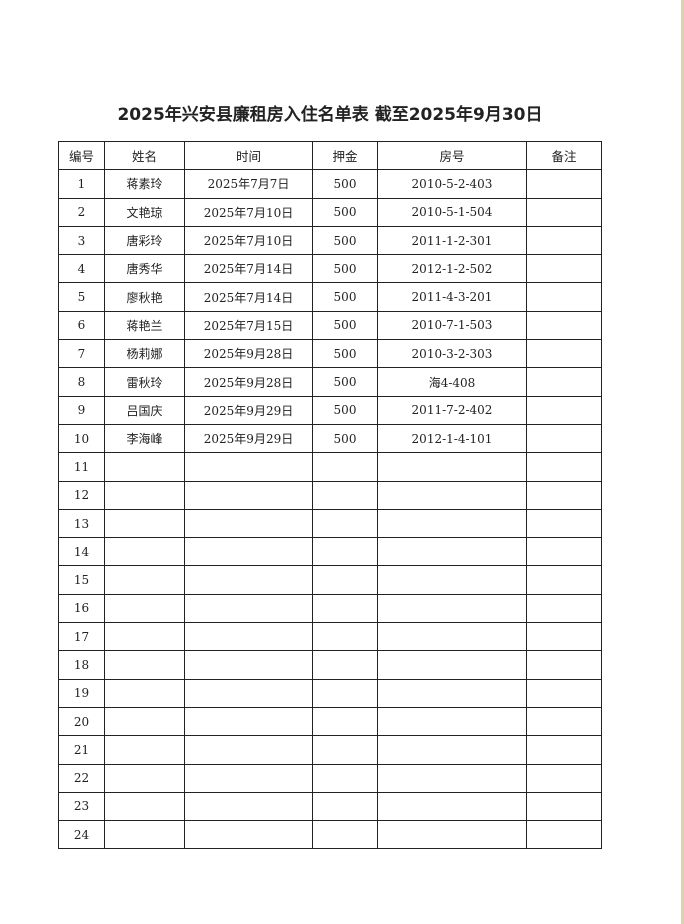  I want to click on table-row: 17, so click(330, 637).